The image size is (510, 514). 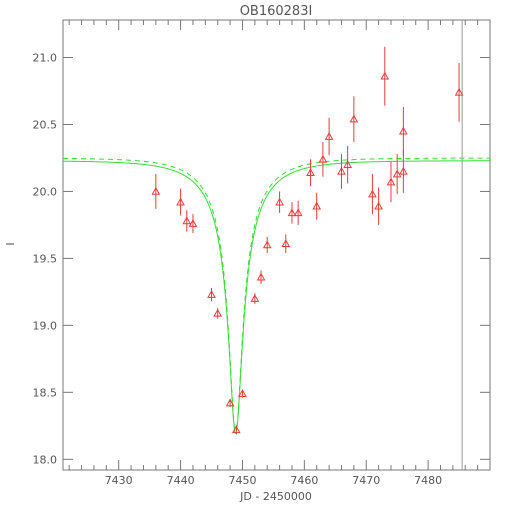 I want to click on y-tick-label: 18.0, so click(x=45, y=459).